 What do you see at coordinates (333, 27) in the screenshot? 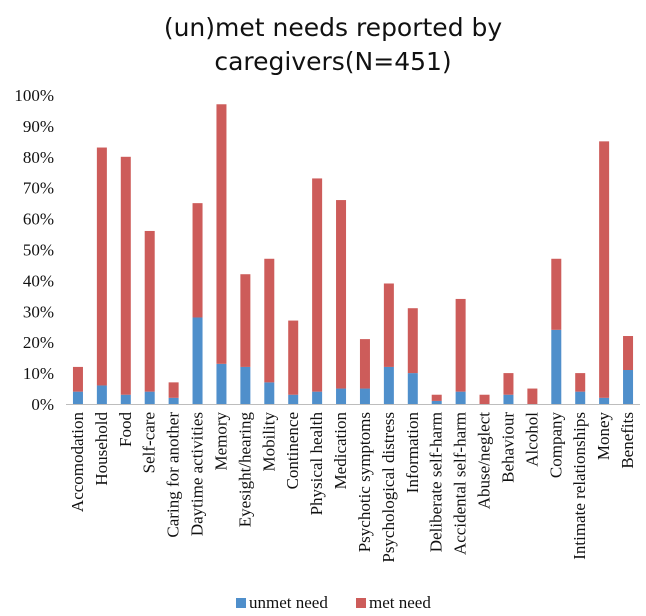
I see `chart-title-line-1: (un)met needs reported by` at bounding box center [333, 27].